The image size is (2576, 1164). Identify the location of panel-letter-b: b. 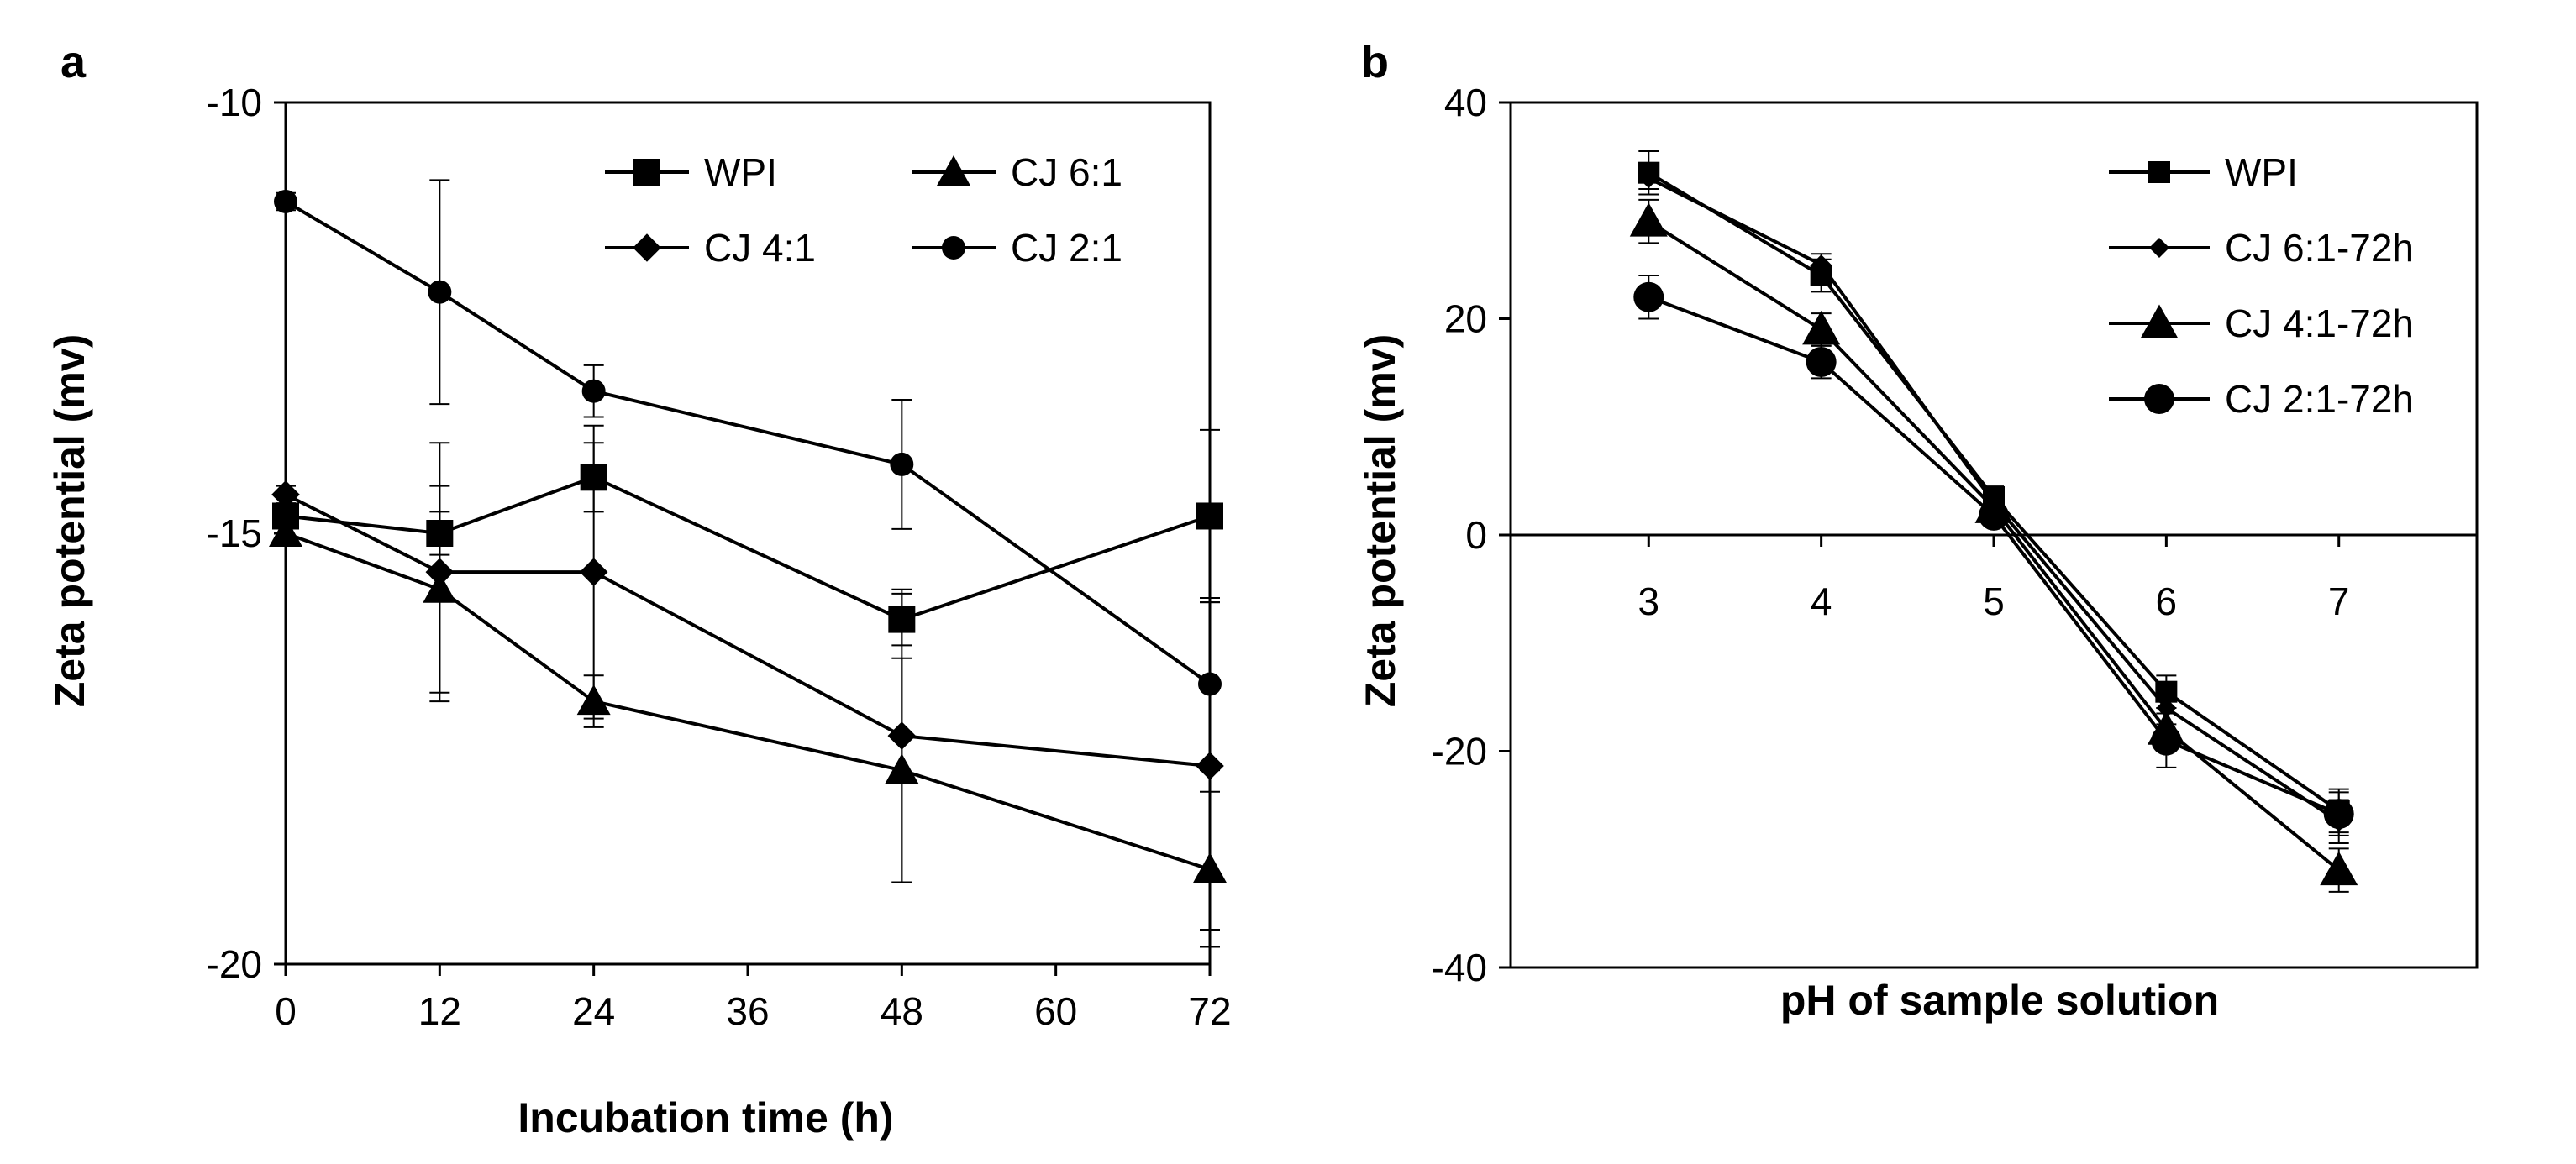
(1375, 62).